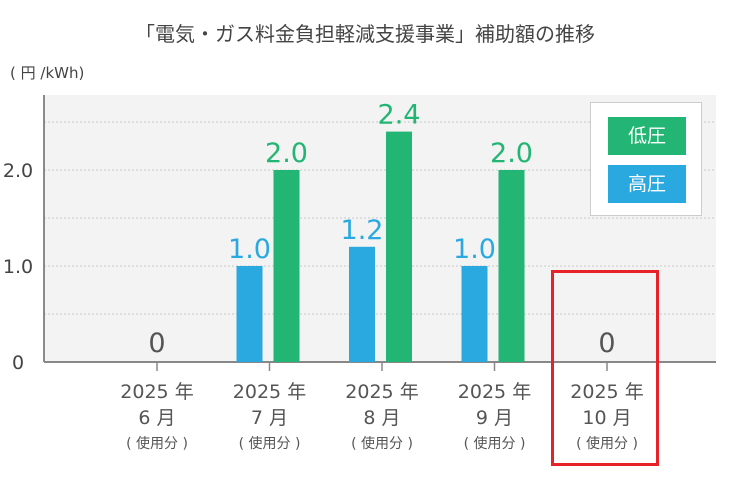  Describe the element at coordinates (269, 418) in the screenshot. I see `x-tick-month: 7 月` at that location.